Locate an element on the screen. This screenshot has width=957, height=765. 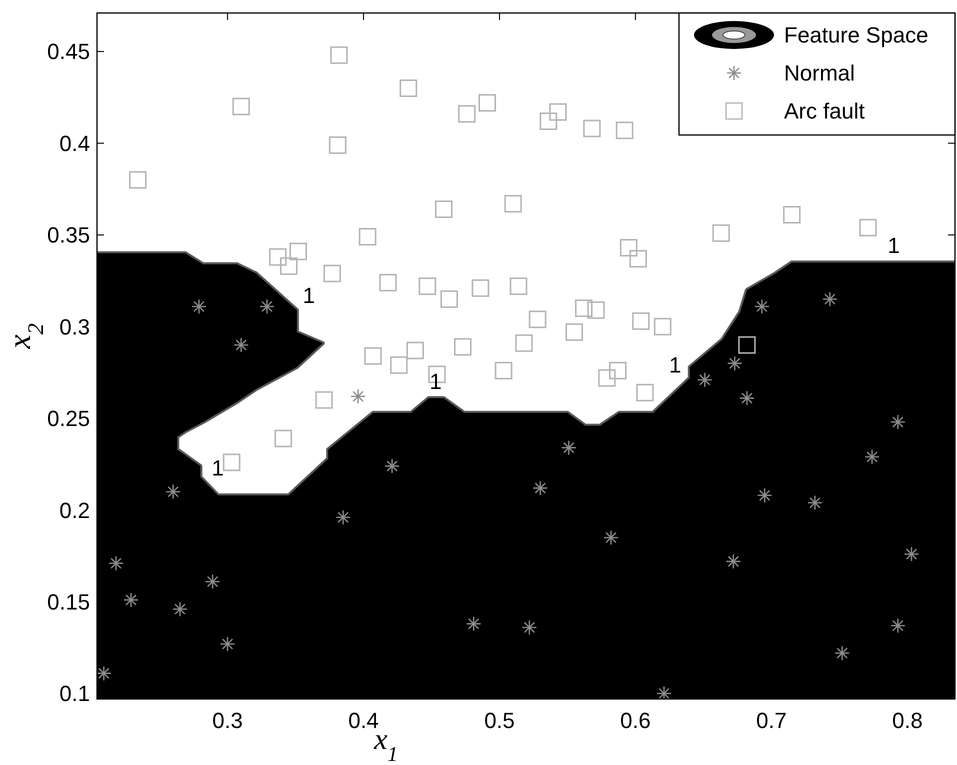
y-tick-label: 0.25 is located at coordinates (68, 419).